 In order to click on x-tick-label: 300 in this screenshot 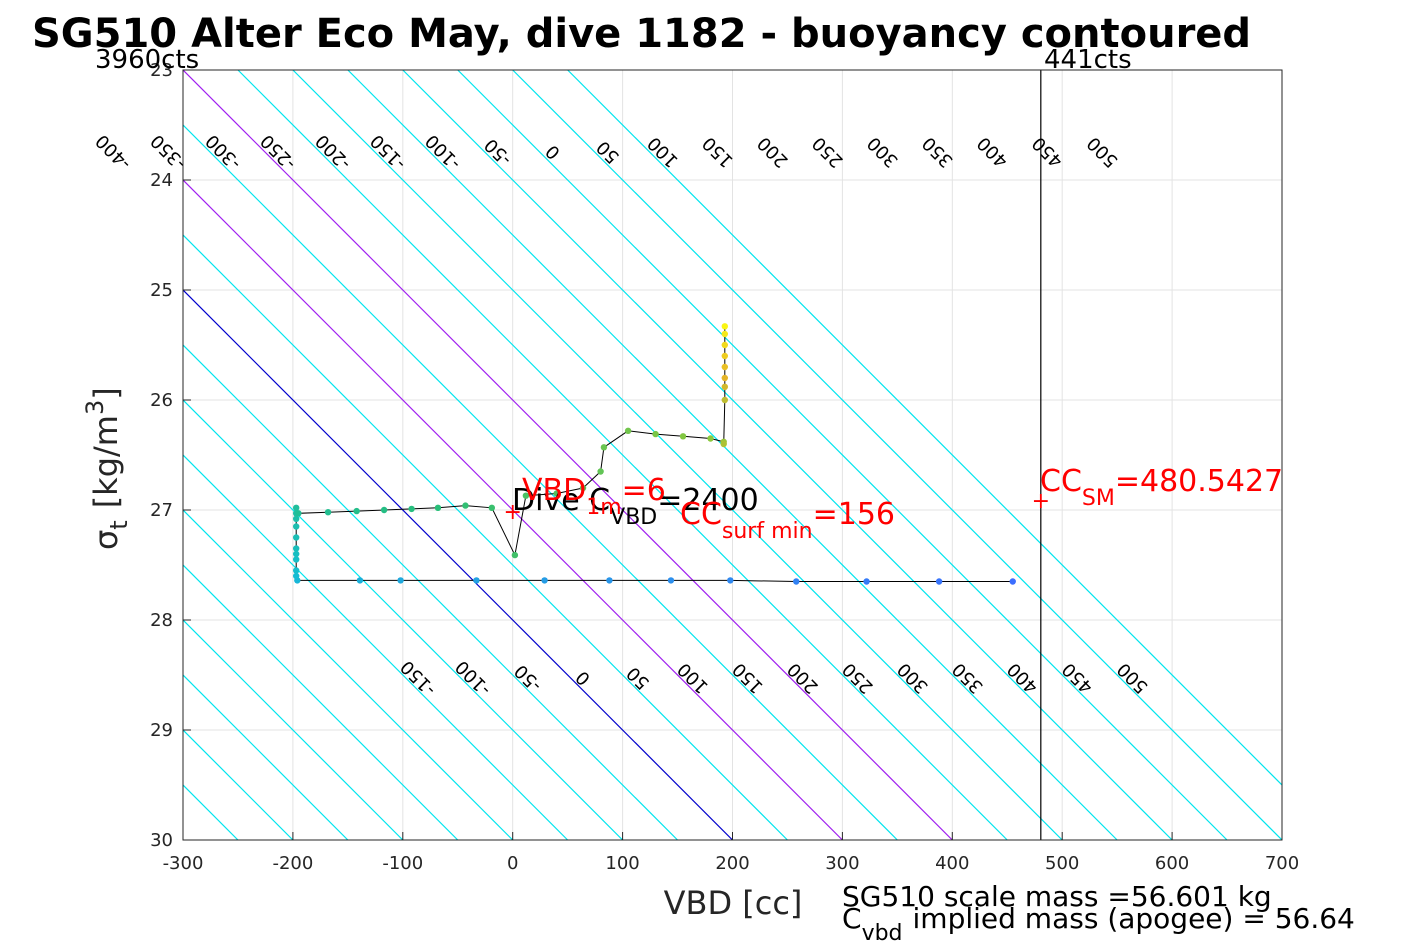, I will do `click(842, 863)`.